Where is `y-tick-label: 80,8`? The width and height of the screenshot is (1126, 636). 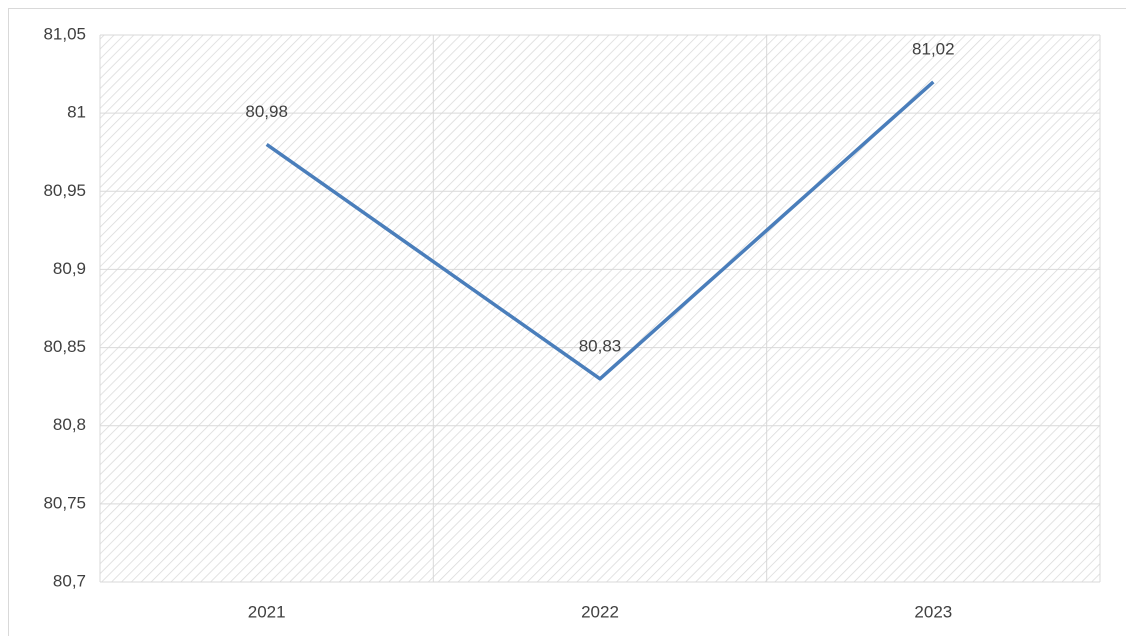
y-tick-label: 80,8 is located at coordinates (69, 424).